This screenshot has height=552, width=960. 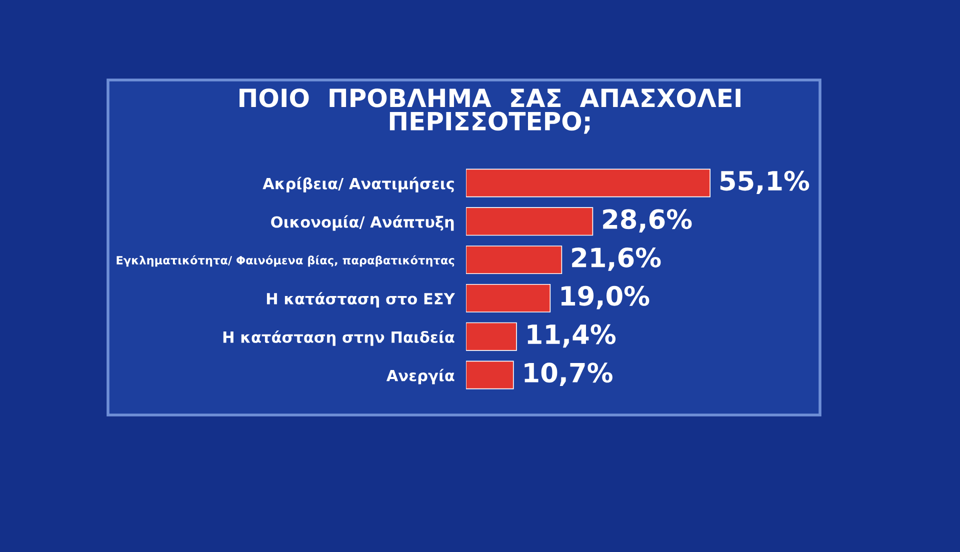 I want to click on y-tick-label: Η κατάσταση στο ΕΣΥ, so click(x=361, y=300).